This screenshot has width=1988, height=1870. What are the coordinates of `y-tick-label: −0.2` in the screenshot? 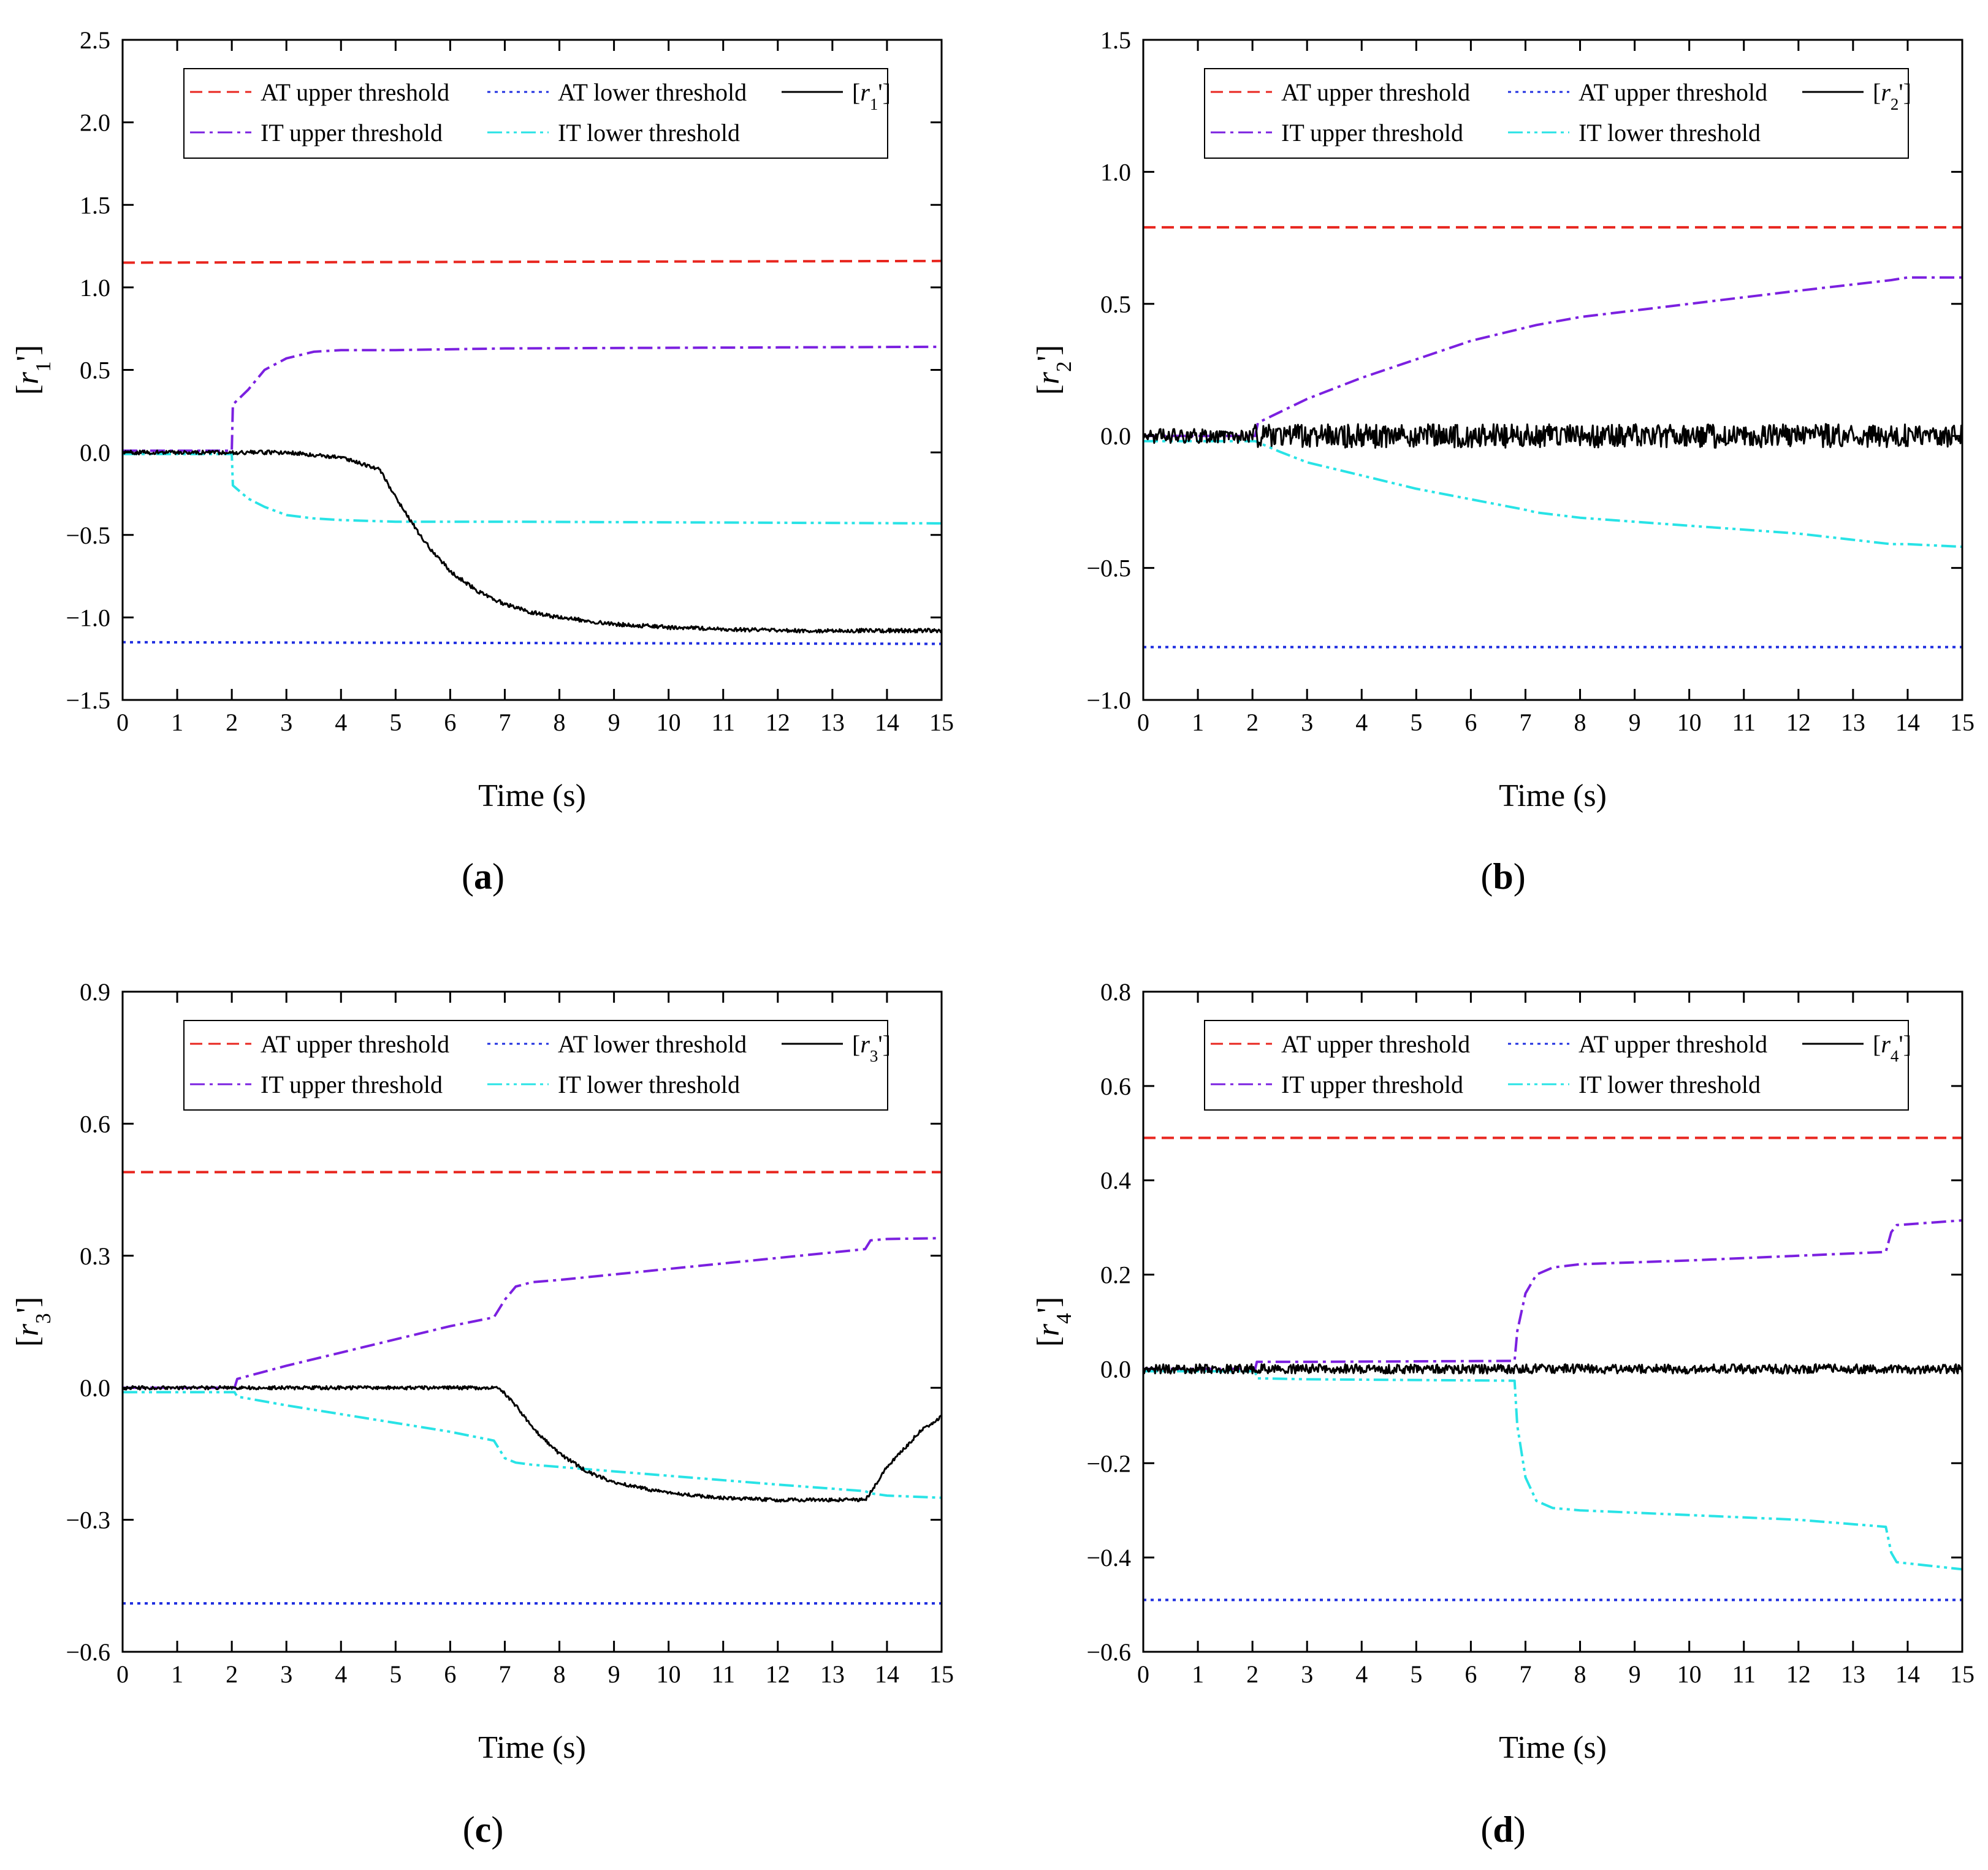 It's located at (1108, 1463).